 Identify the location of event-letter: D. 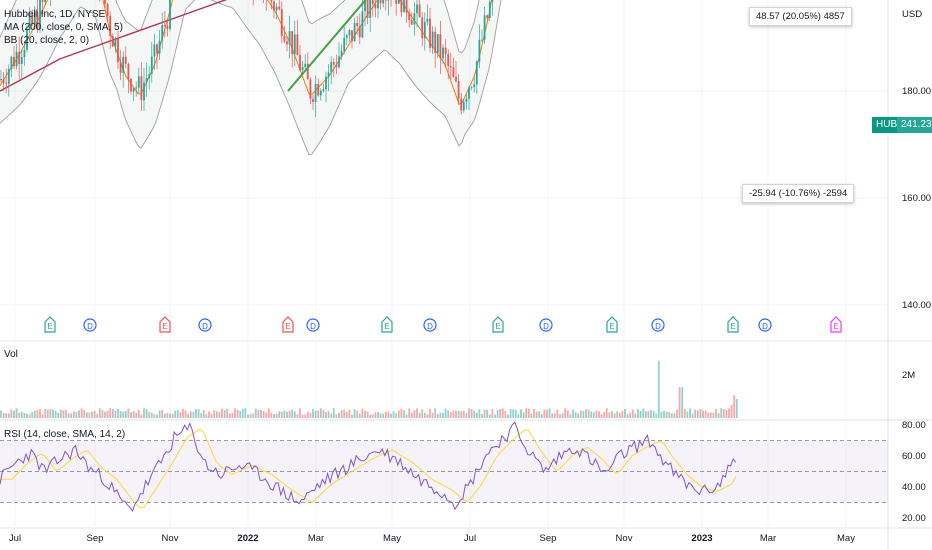
(313, 326).